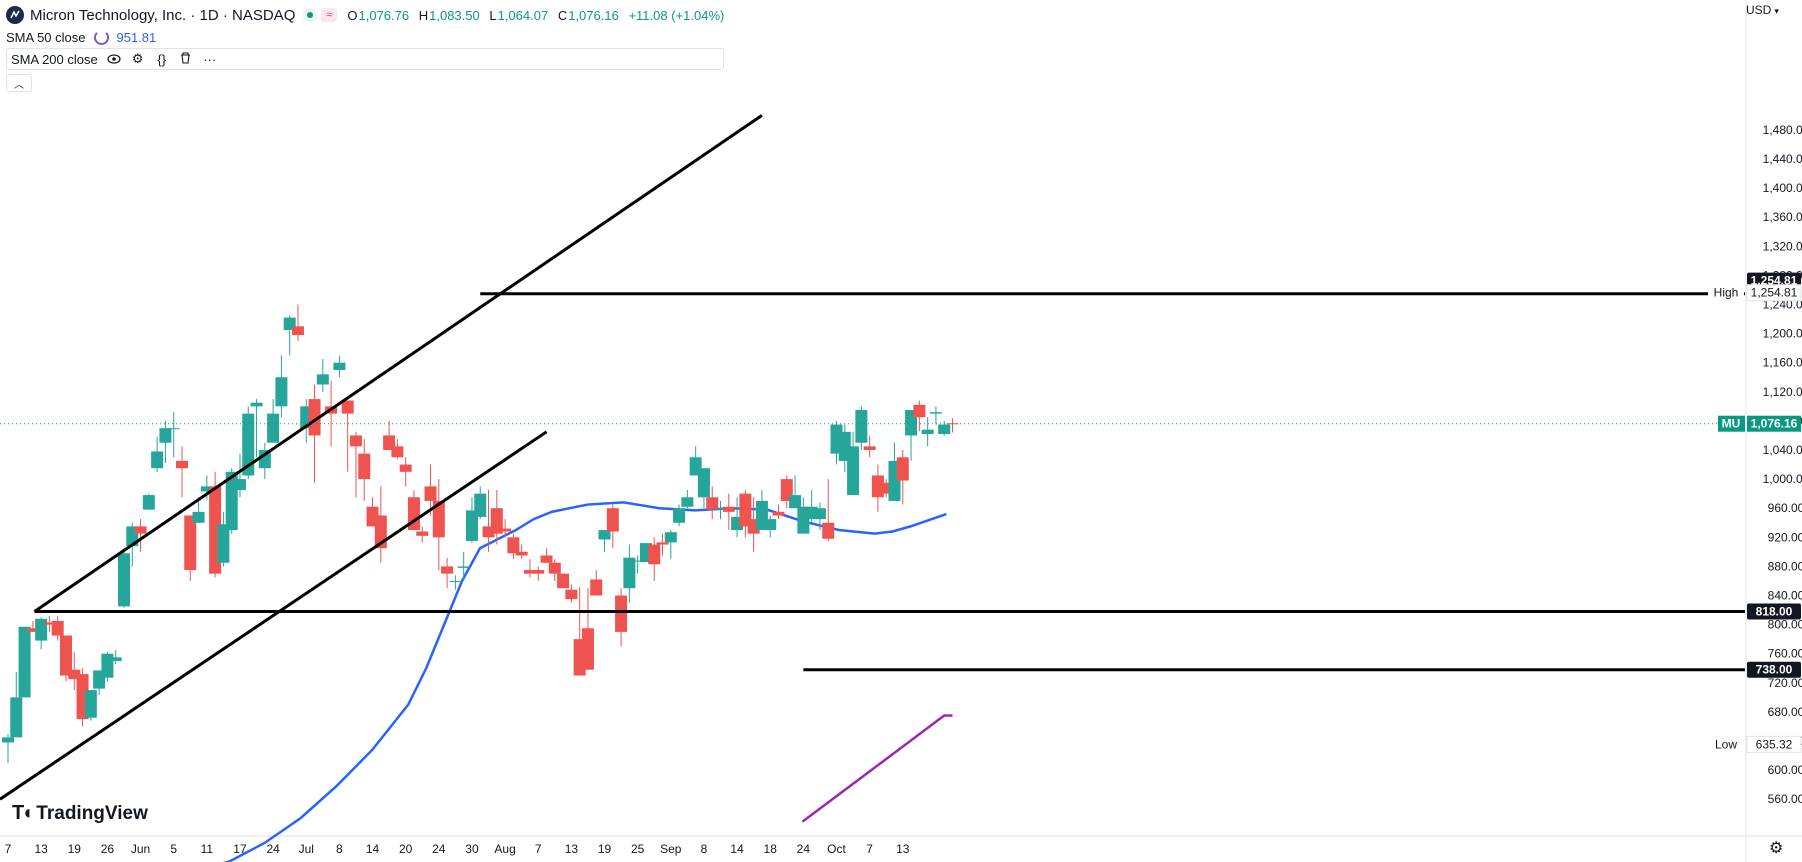  Describe the element at coordinates (901, 849) in the screenshot. I see `time-axis` at that location.